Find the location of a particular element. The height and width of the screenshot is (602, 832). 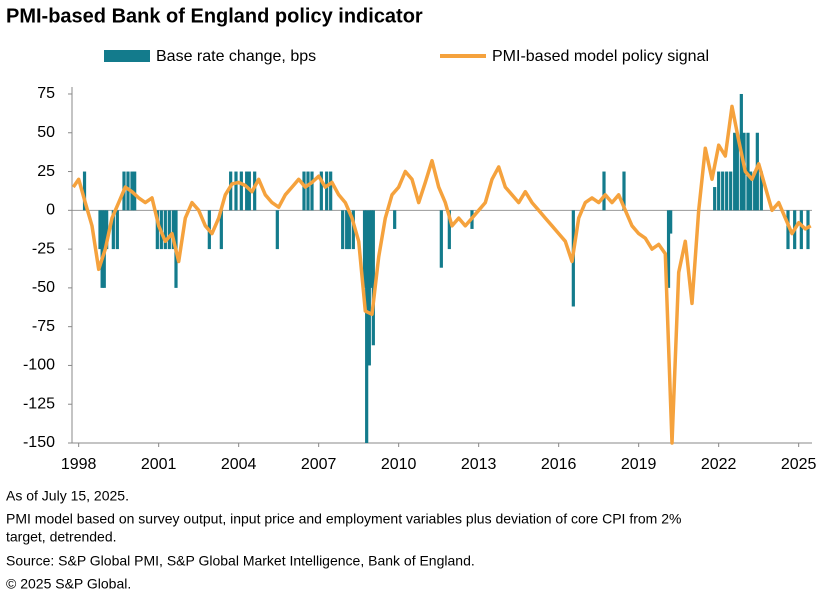

footnote: target, detrended. is located at coordinates (61, 537).